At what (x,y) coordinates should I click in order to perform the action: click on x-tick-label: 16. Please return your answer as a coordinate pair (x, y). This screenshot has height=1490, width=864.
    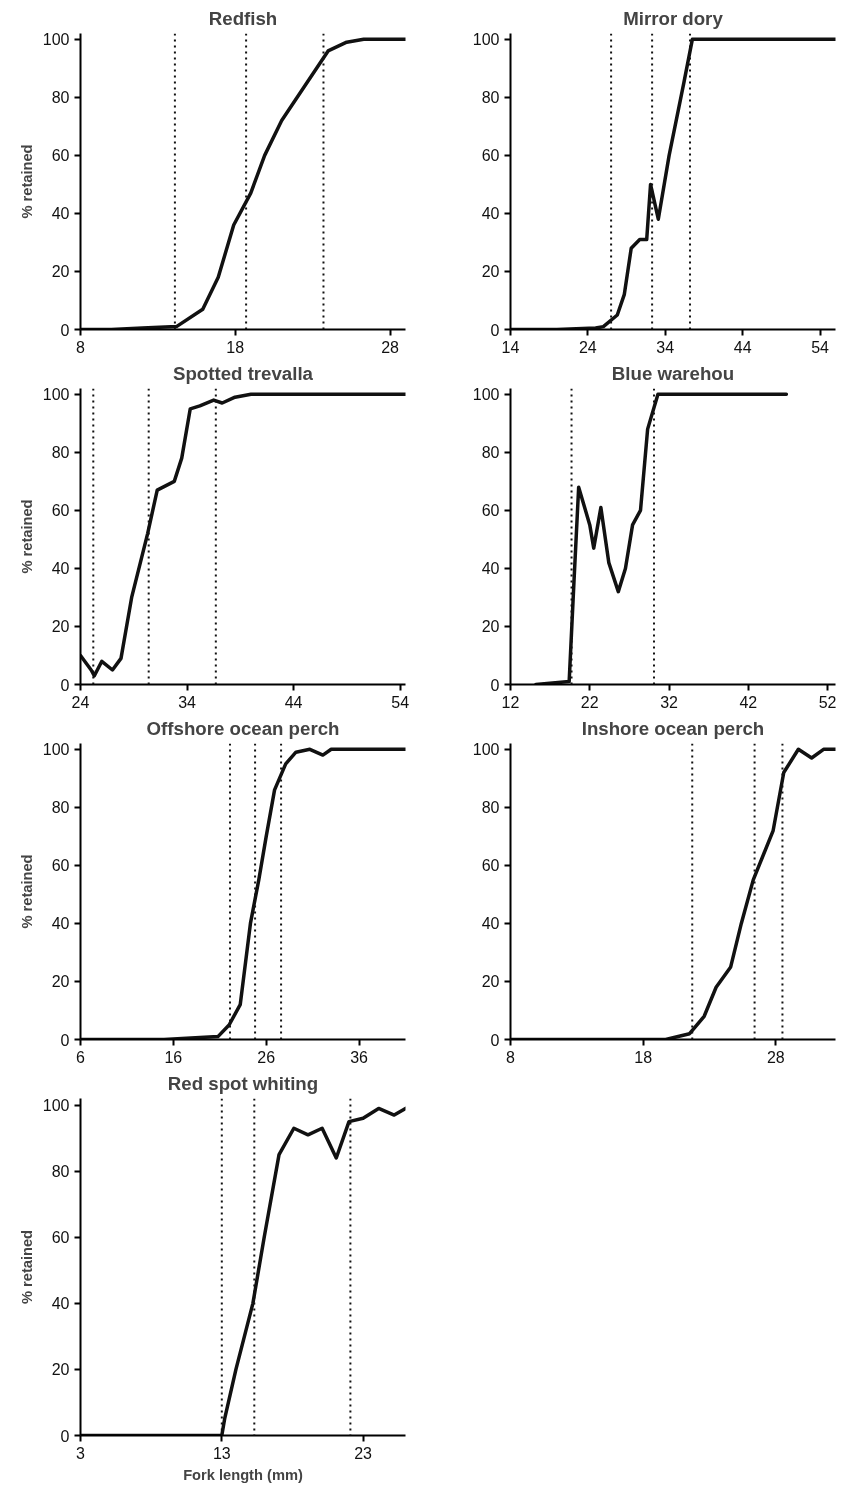
    Looking at the image, I should click on (173, 1057).